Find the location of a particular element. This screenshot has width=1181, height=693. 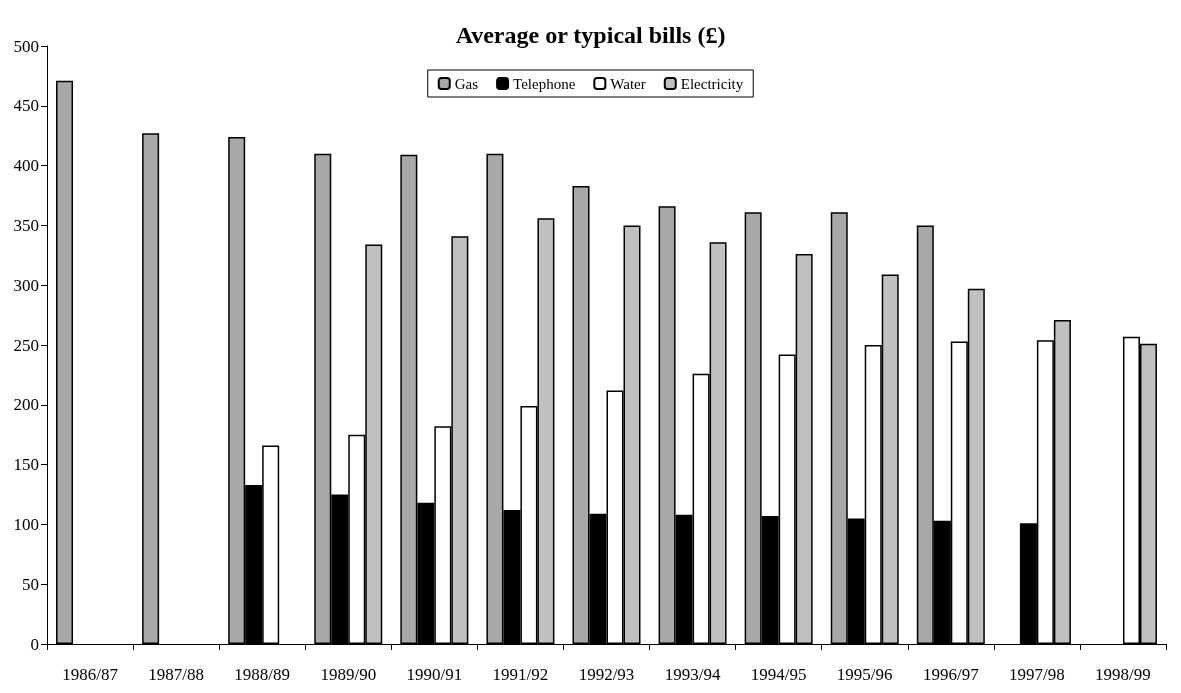

y-tick-label: 400 is located at coordinates (26, 166).